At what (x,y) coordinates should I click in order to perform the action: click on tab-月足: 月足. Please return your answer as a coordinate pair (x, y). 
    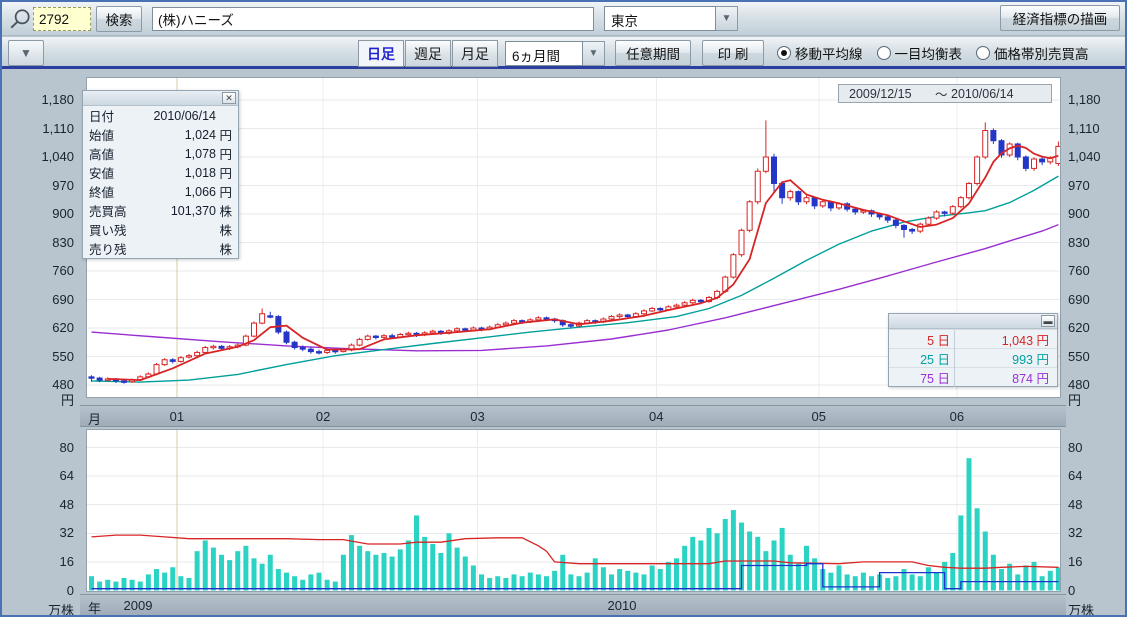
    Looking at the image, I should click on (475, 53).